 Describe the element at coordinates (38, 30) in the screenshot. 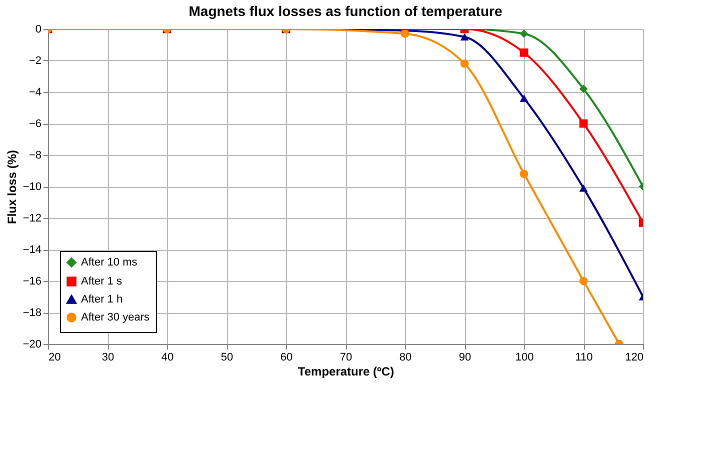

I see `y-tick-label: 0` at that location.